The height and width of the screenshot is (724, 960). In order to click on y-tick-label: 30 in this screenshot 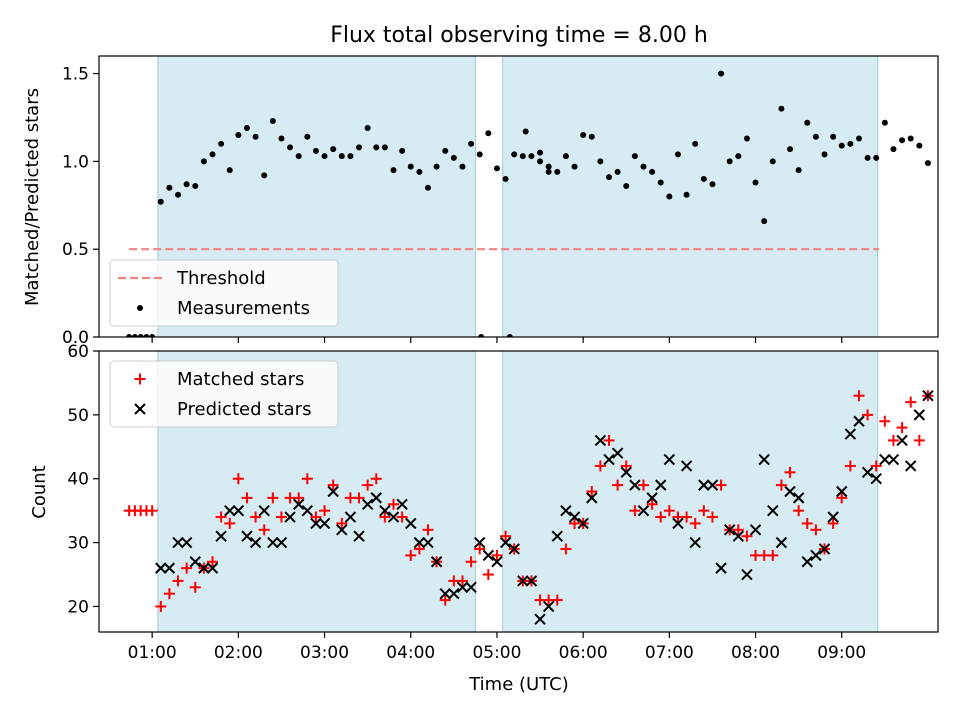, I will do `click(78, 544)`.